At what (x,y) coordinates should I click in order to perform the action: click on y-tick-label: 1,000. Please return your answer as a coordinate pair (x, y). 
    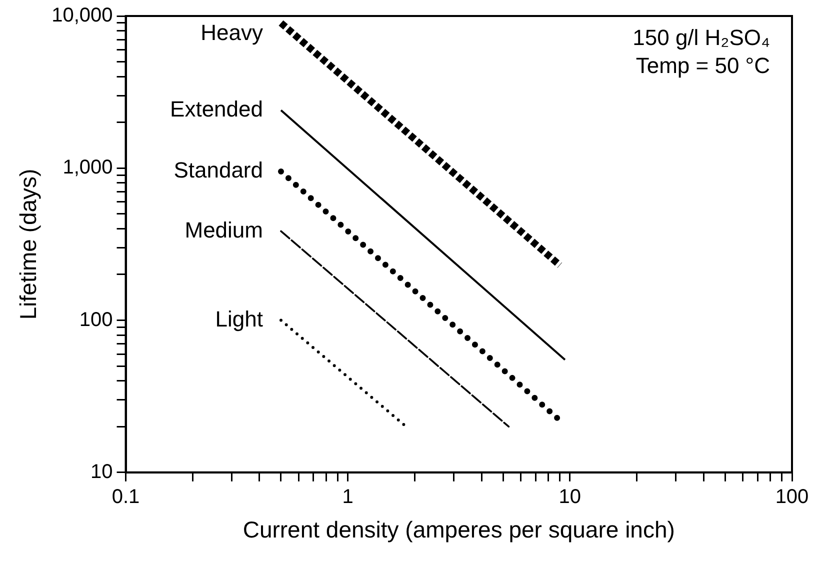
    Looking at the image, I should click on (87, 167).